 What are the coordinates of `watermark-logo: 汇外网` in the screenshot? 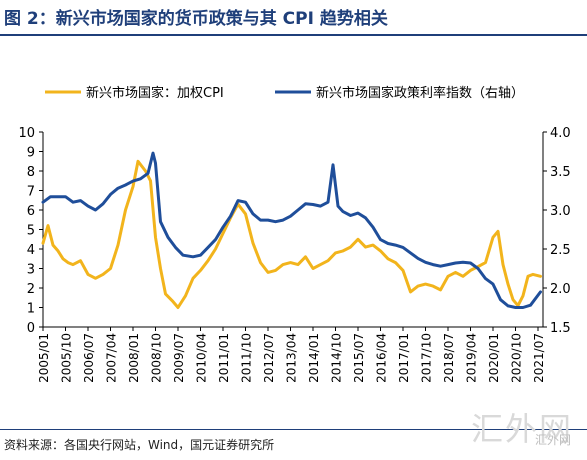 It's located at (521, 429).